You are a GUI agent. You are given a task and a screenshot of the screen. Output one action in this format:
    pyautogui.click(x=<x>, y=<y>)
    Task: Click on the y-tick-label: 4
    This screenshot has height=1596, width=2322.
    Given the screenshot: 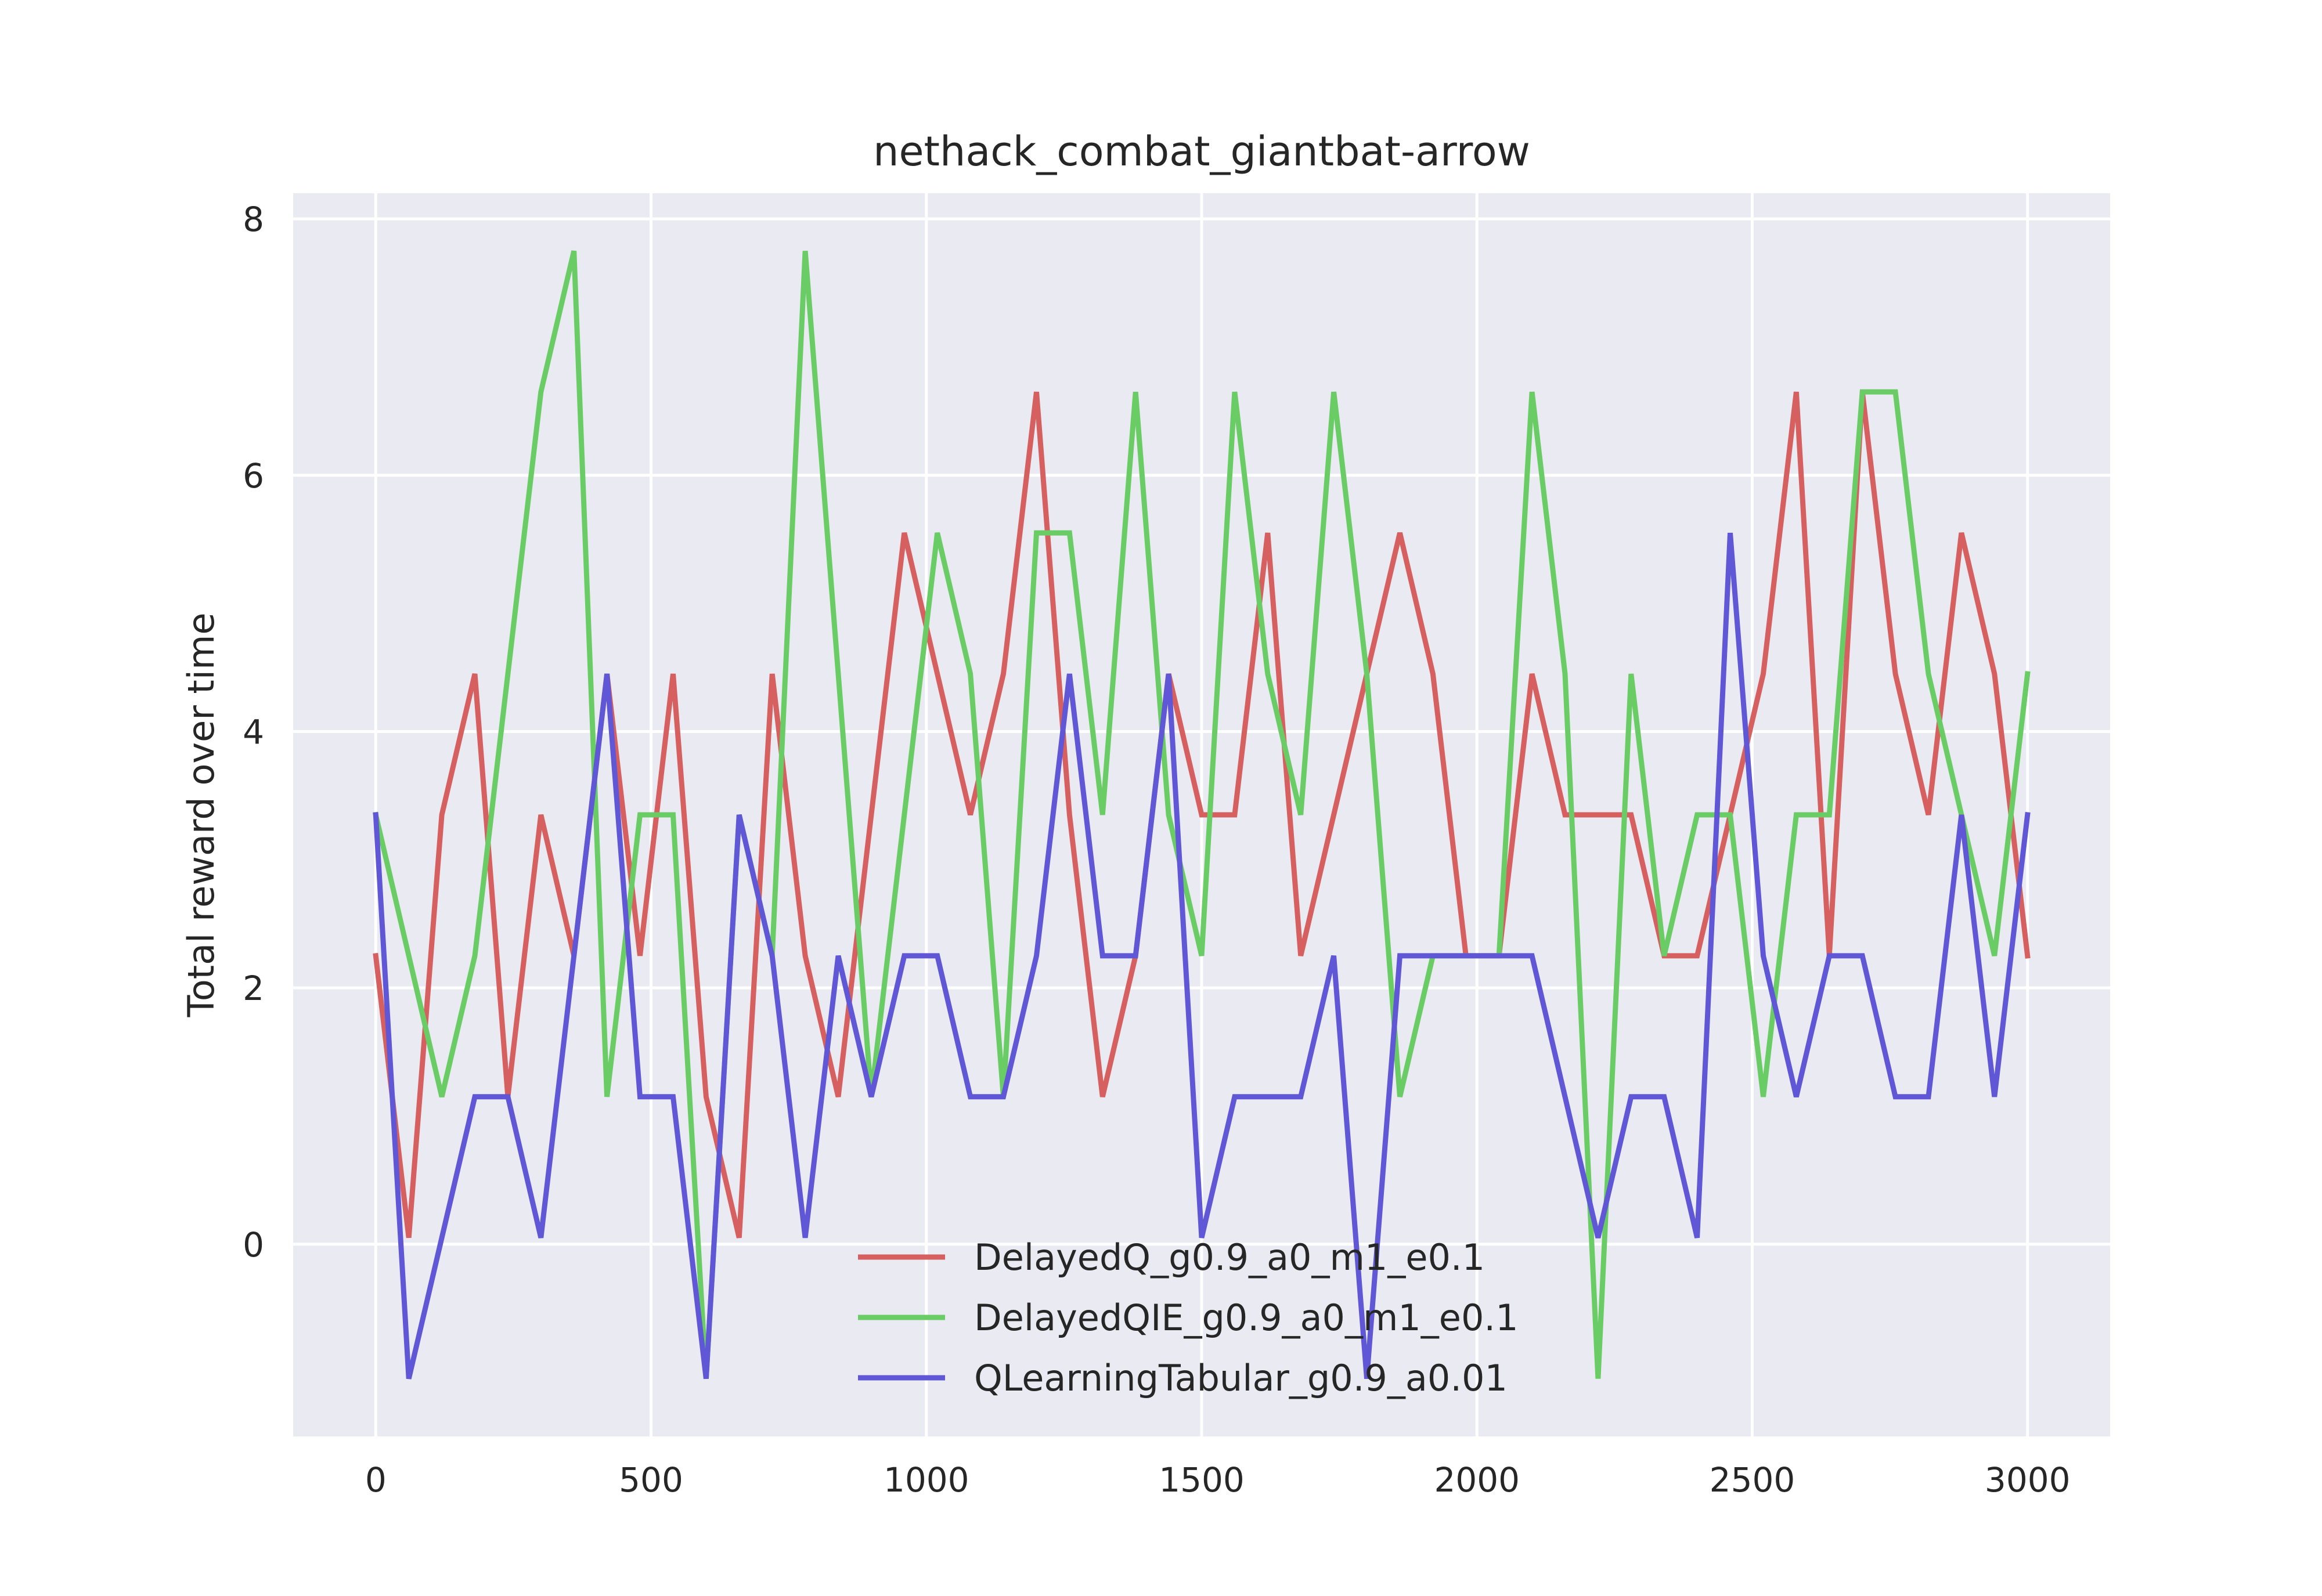 What is the action you would take?
    pyautogui.click(x=254, y=732)
    